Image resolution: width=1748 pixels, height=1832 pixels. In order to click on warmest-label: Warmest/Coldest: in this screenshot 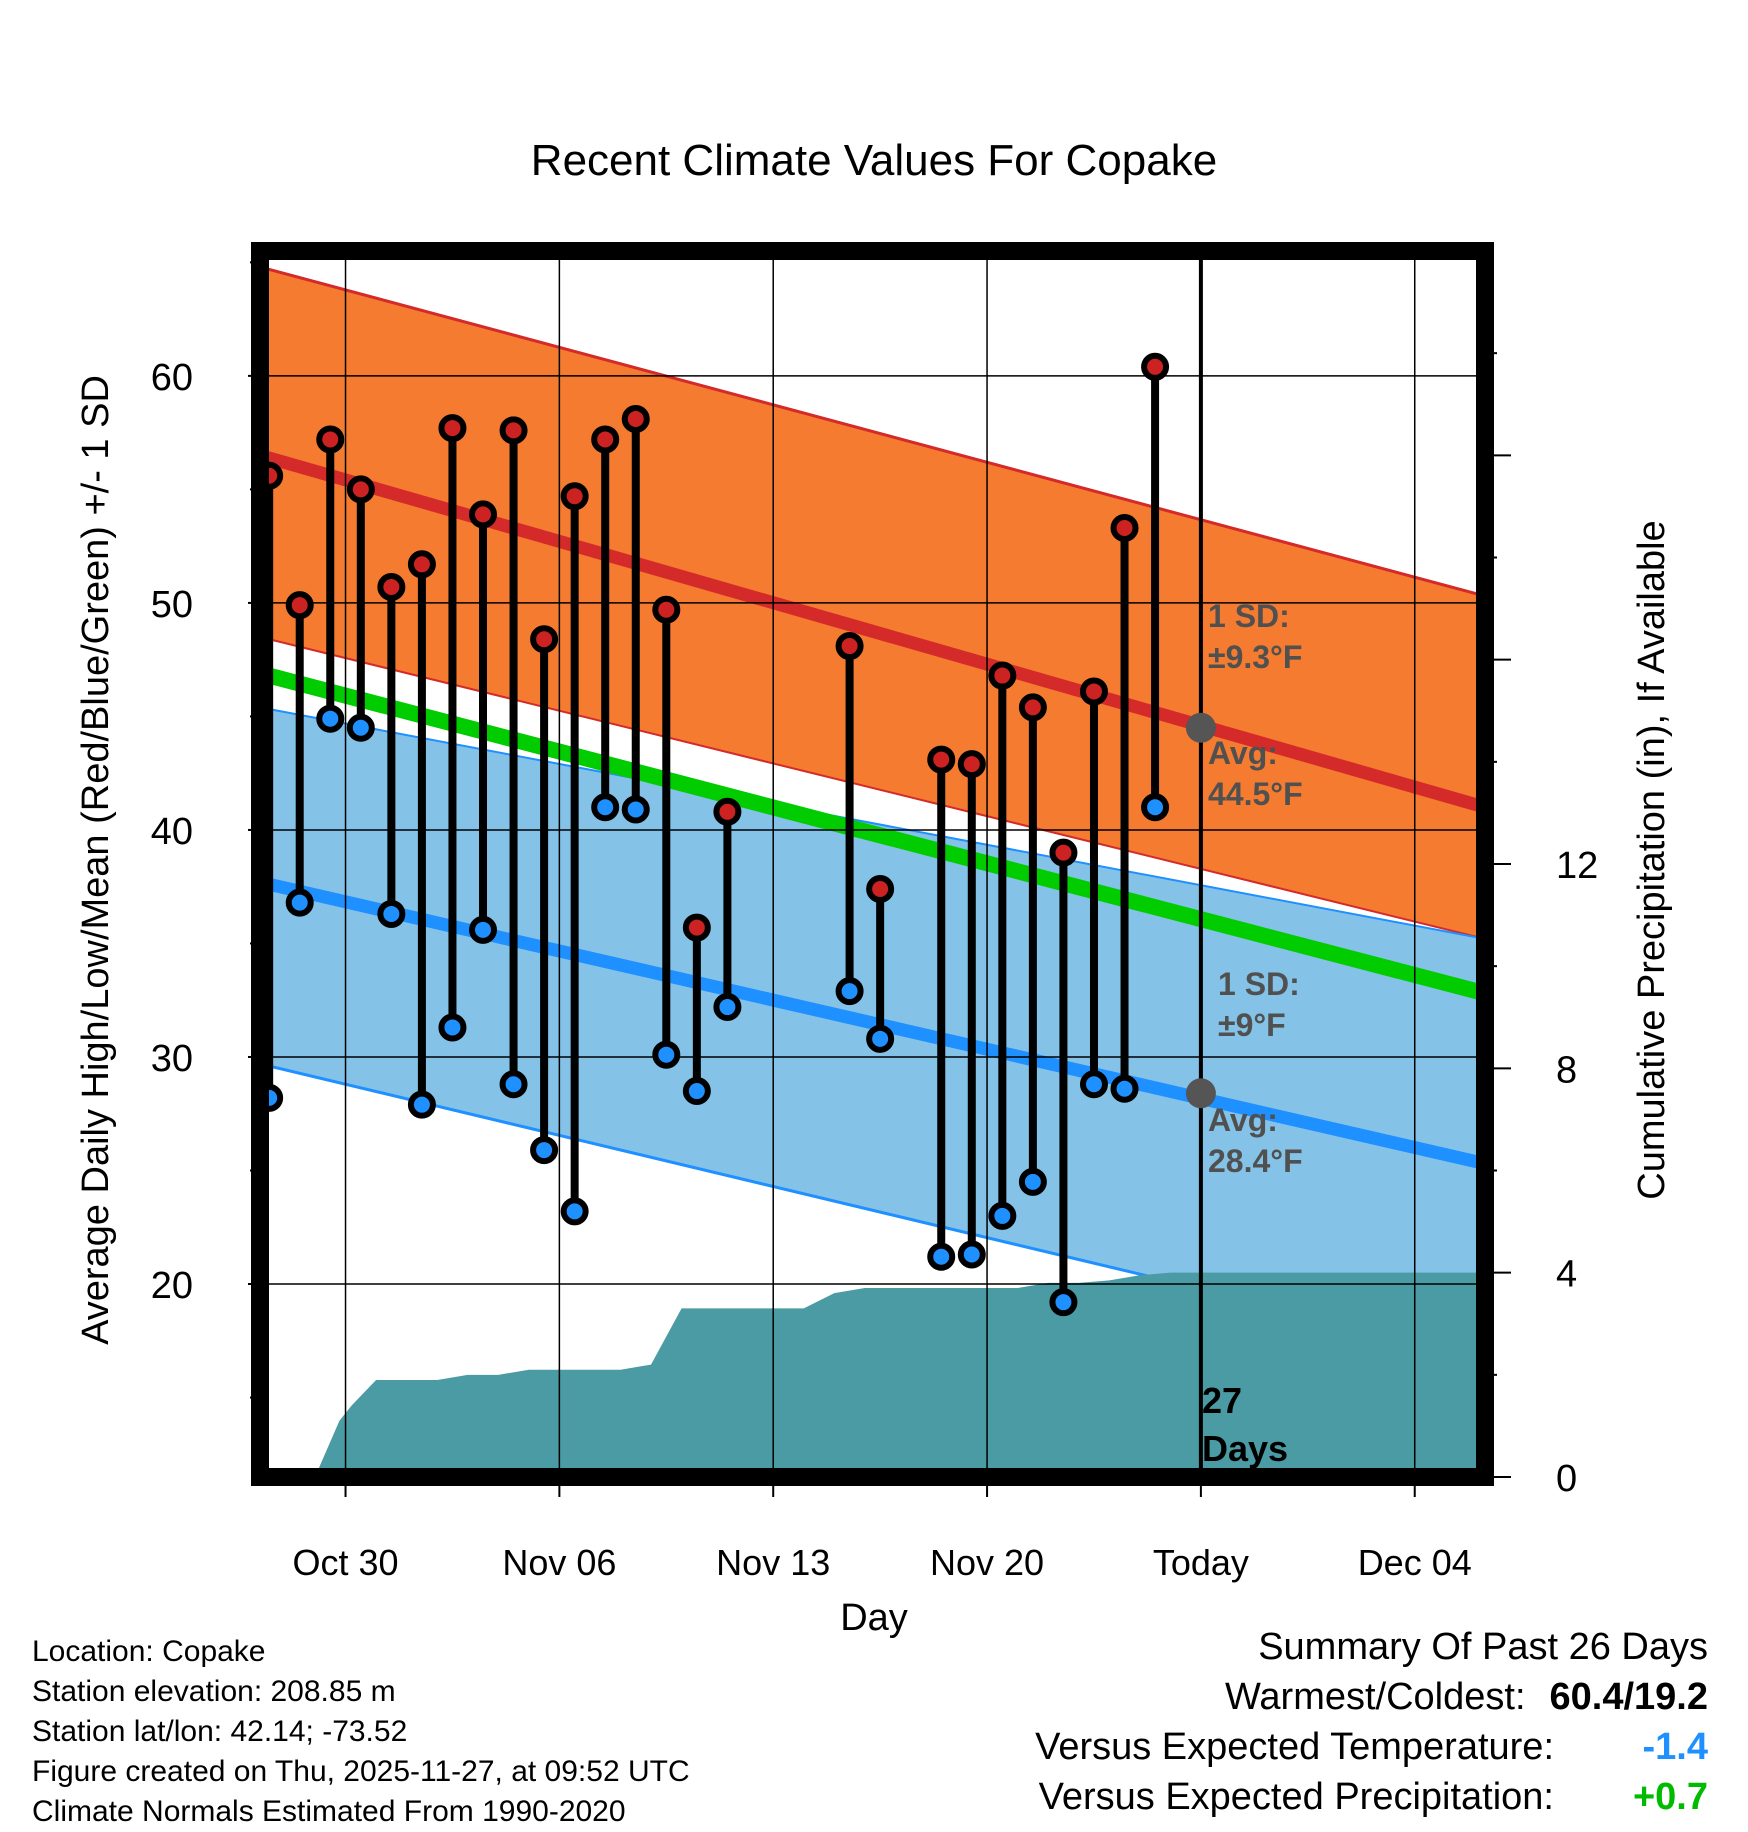, I will do `click(1375, 1697)`.